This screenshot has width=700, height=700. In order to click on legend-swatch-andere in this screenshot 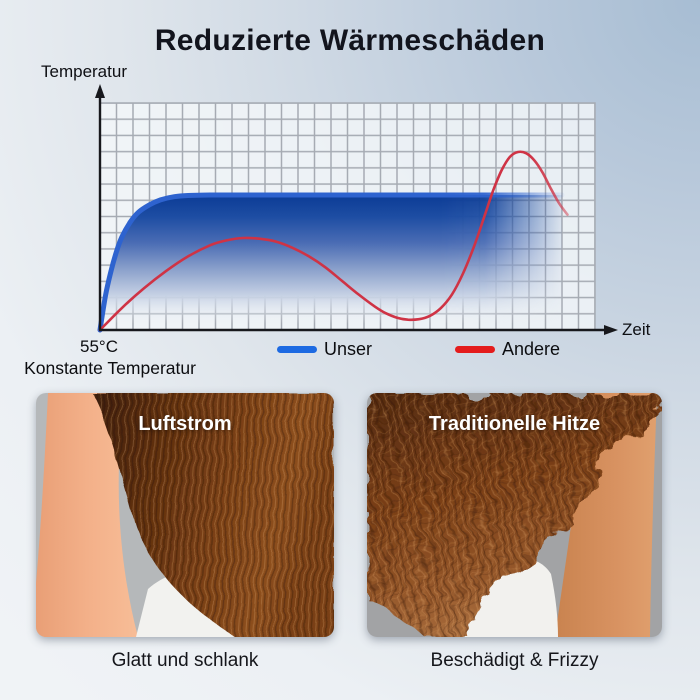, I will do `click(475, 349)`.